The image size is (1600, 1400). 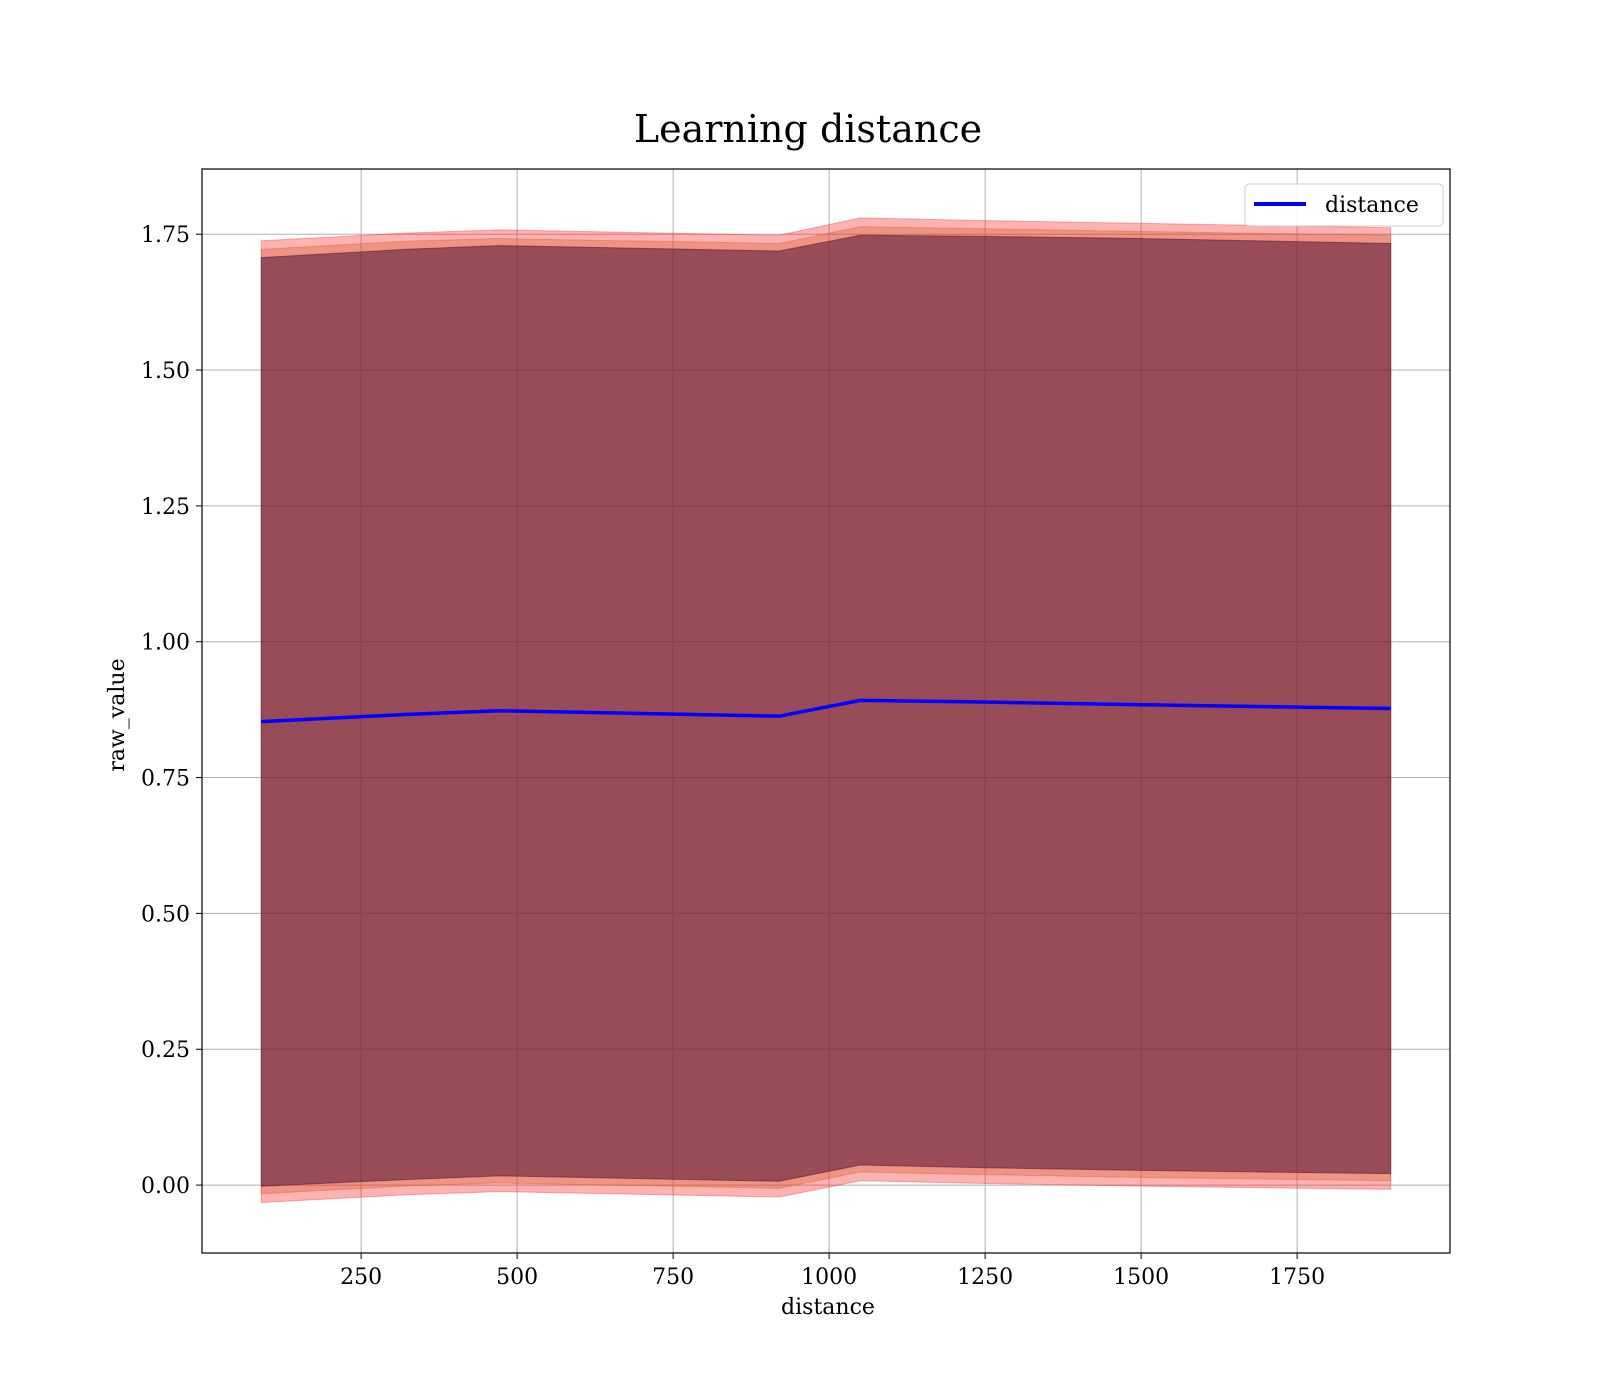 I want to click on series-line-distance, so click(x=826, y=711).